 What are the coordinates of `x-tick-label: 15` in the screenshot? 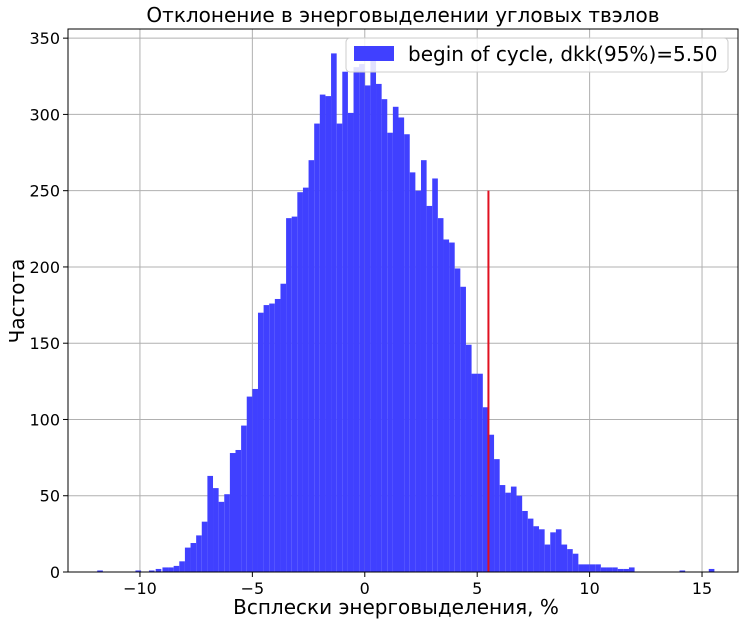 It's located at (702, 588).